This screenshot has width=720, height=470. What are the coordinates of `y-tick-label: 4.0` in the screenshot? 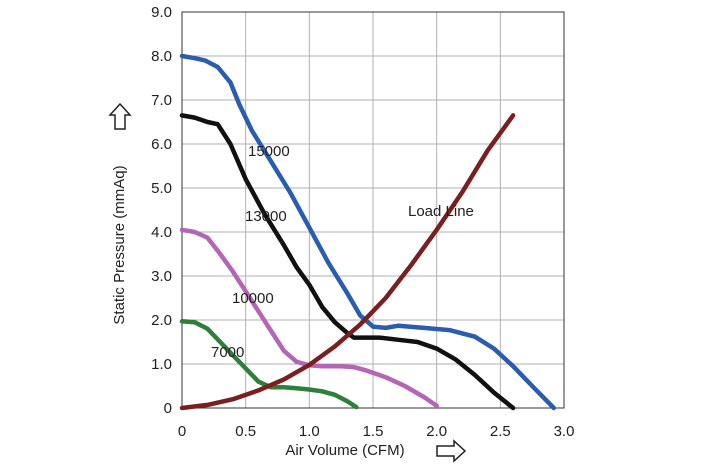 It's located at (161, 232).